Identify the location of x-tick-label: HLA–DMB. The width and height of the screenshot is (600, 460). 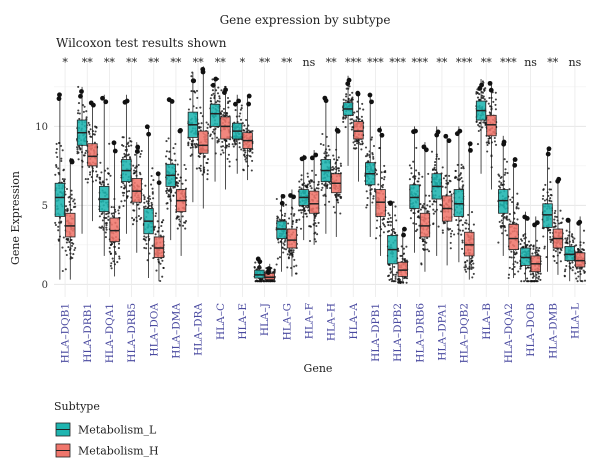
(553, 331).